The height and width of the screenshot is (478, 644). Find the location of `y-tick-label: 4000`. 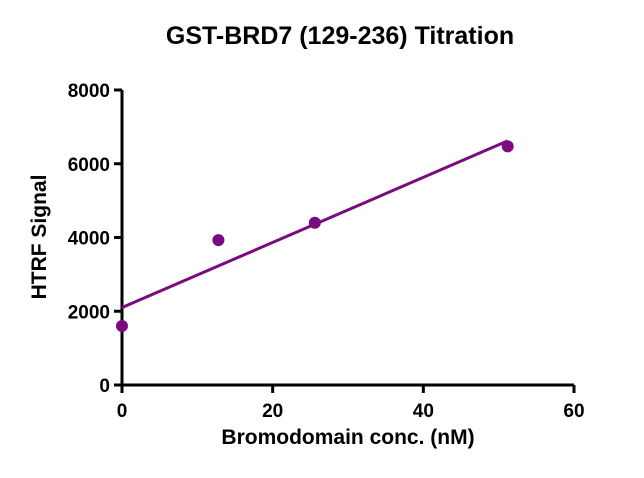

y-tick-label: 4000 is located at coordinates (89, 239).